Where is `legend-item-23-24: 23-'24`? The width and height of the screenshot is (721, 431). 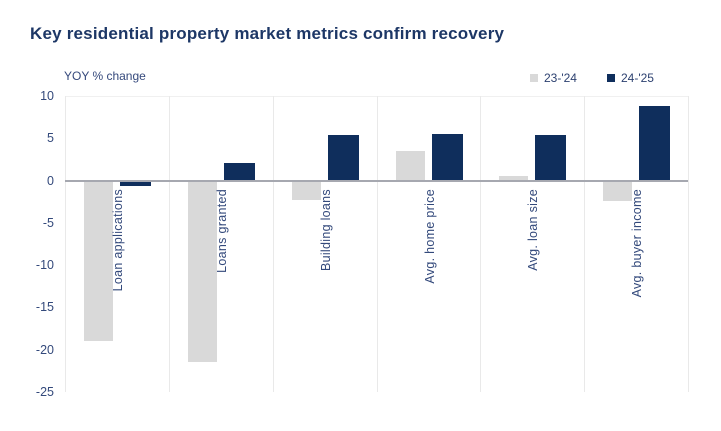
legend-item-23-24: 23-'24 is located at coordinates (553, 78).